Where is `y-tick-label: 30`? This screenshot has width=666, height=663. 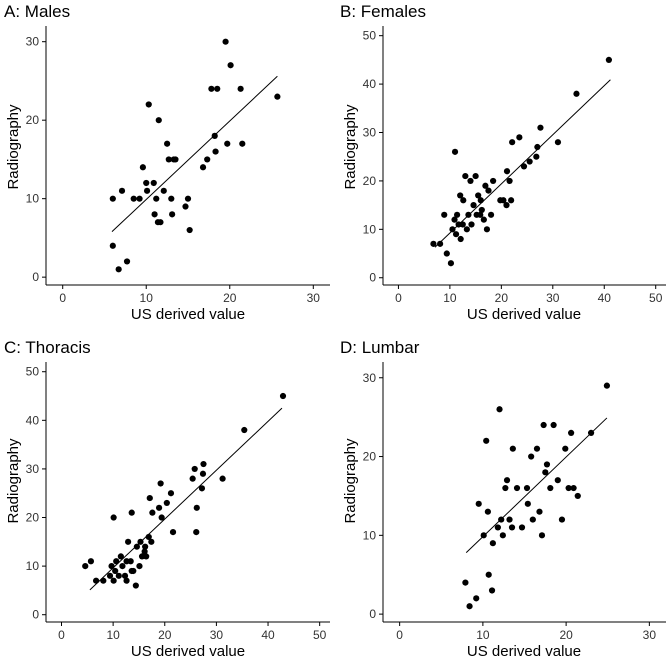 y-tick-label: 30 is located at coordinates (33, 469).